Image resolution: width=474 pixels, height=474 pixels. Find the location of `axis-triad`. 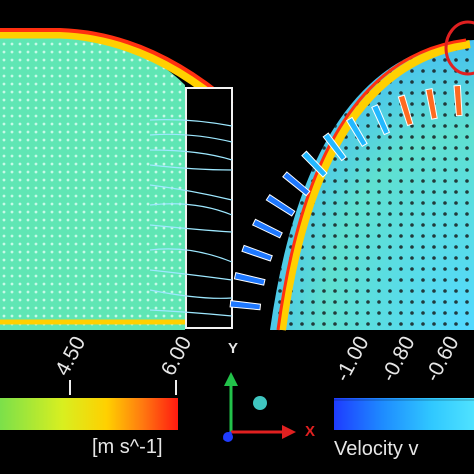

axis-triad is located at coordinates (259, 407).